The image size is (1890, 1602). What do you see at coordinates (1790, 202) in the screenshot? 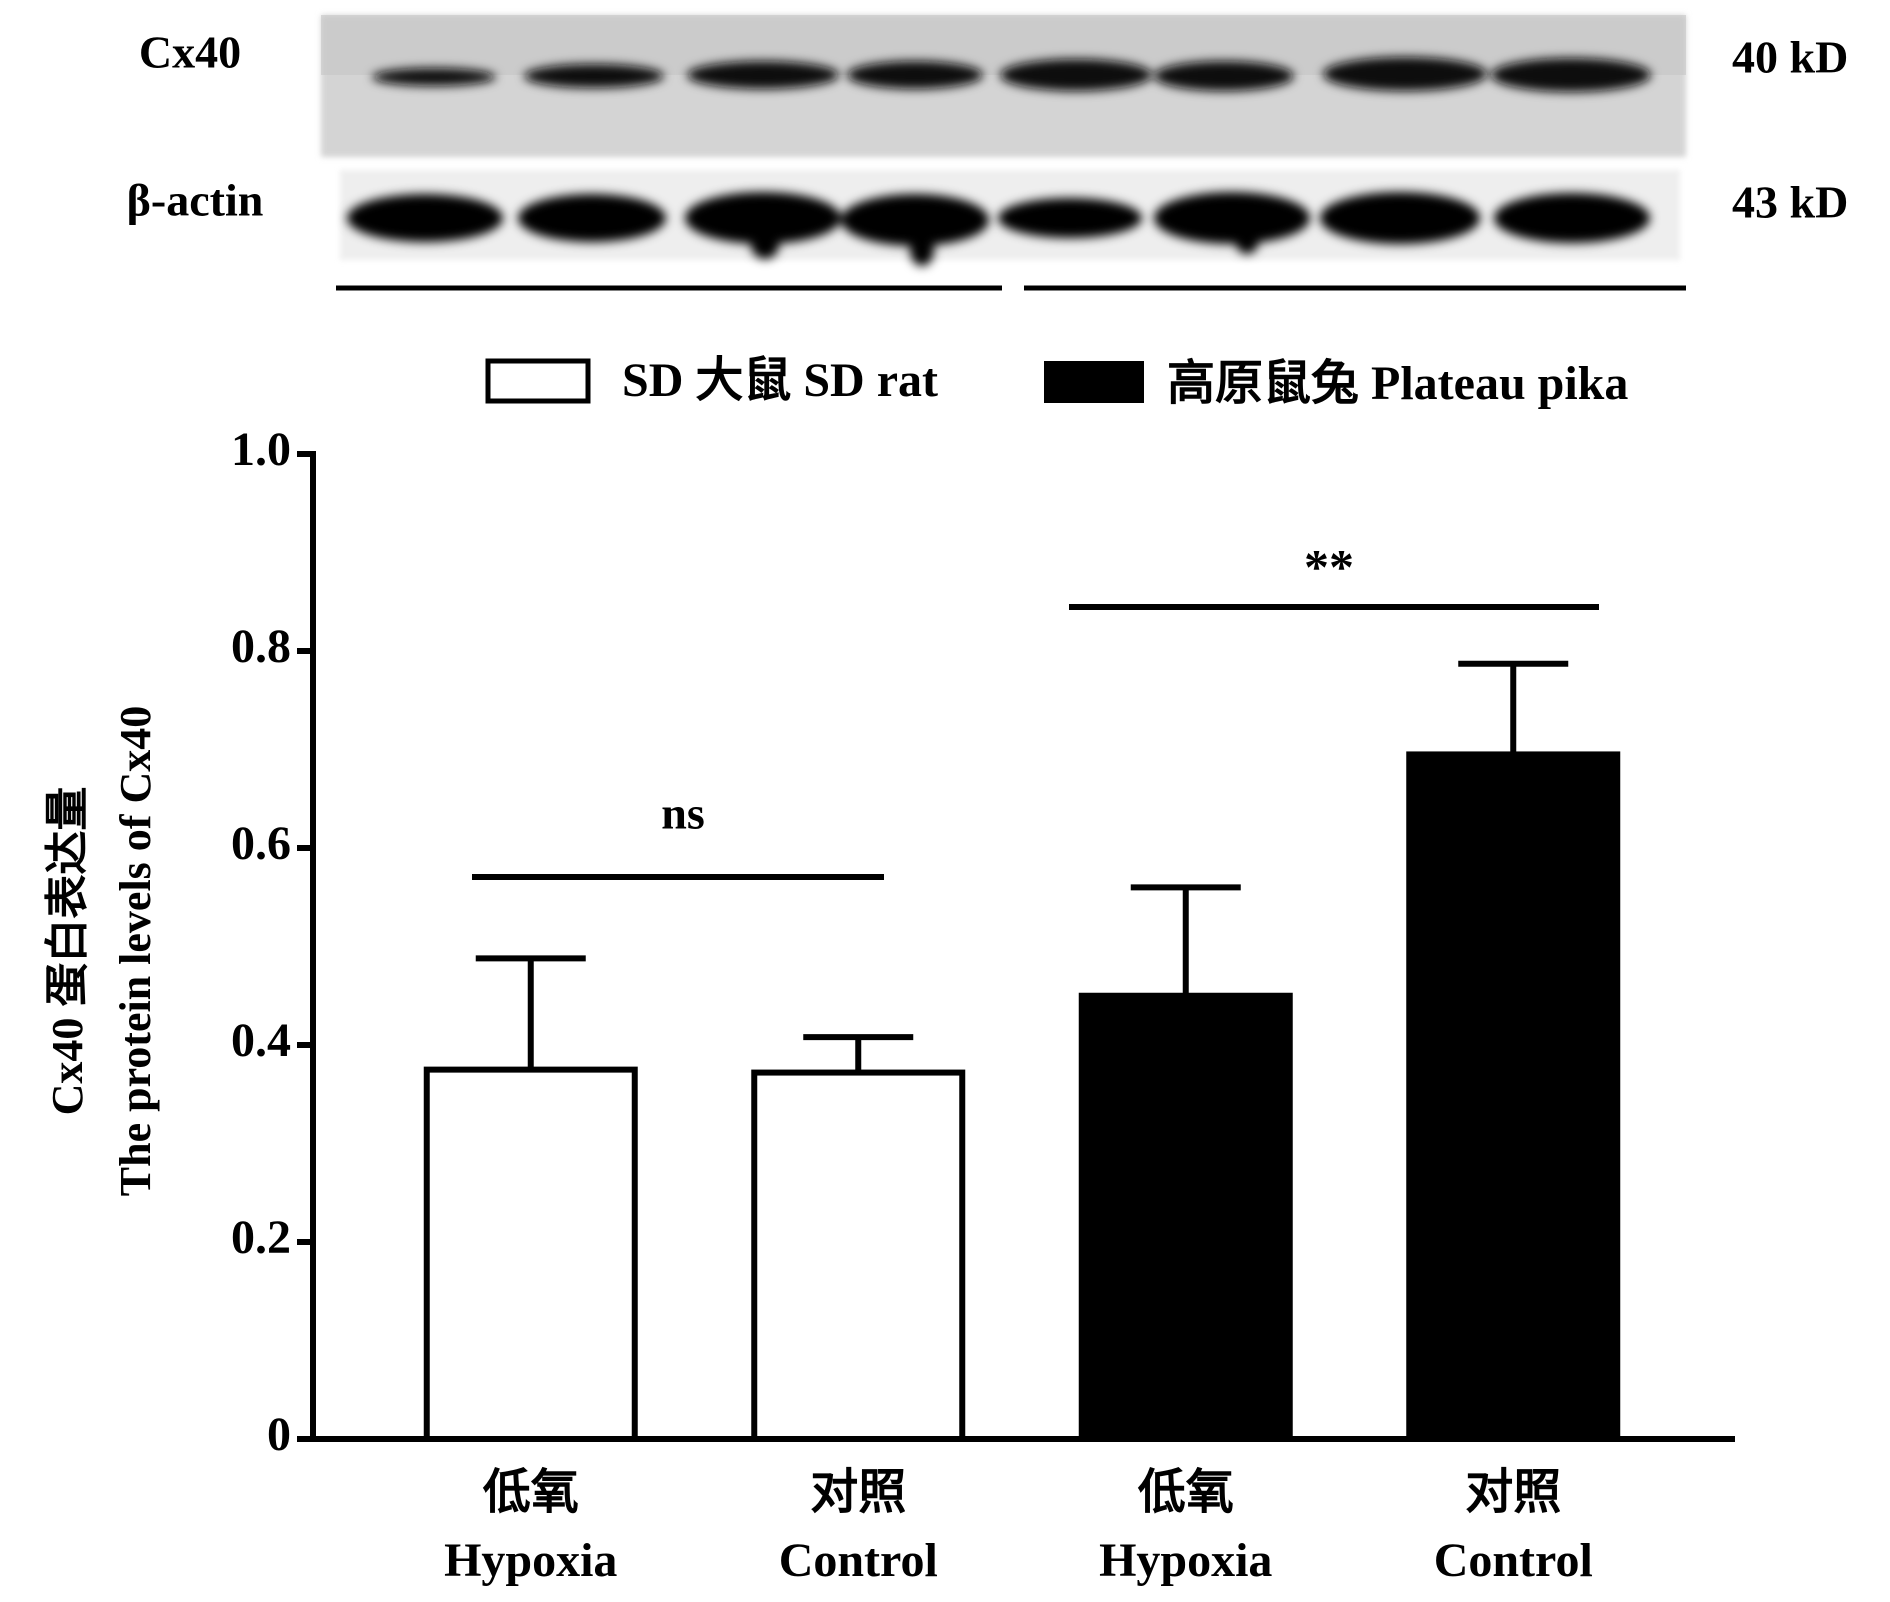
I see `blot-size: 43 kD` at bounding box center [1790, 202].